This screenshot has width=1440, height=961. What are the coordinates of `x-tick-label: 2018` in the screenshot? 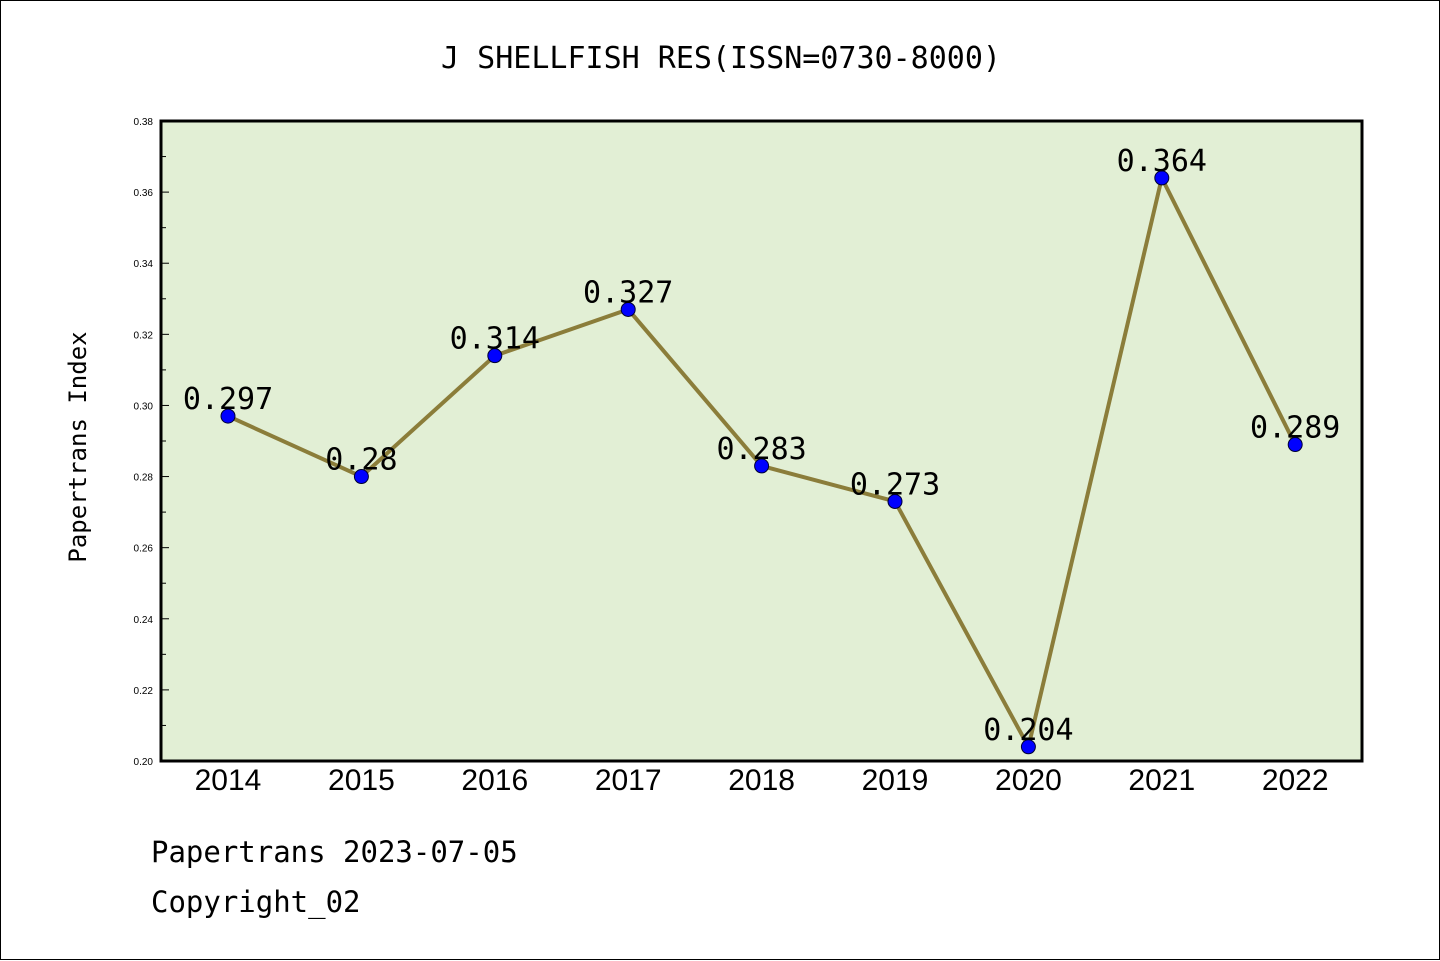 It's located at (761, 780).